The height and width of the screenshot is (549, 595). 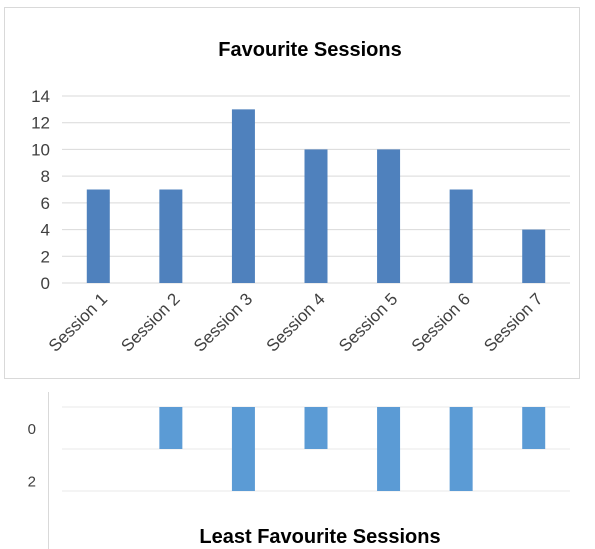 What do you see at coordinates (45, 230) in the screenshot?
I see `favourite-y-tick-label: 4` at bounding box center [45, 230].